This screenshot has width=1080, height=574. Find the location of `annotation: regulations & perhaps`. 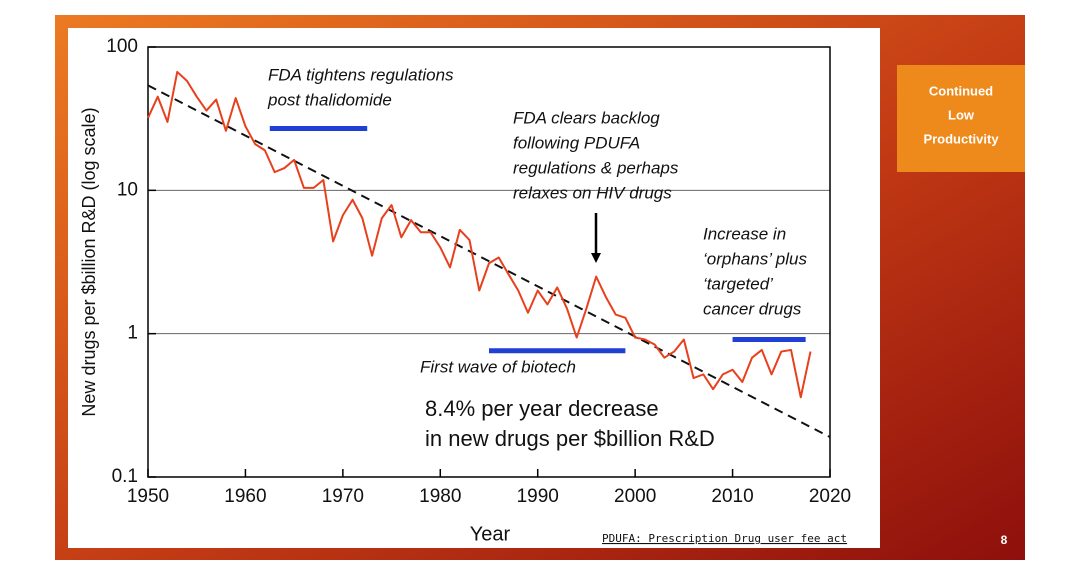

annotation: regulations & perhaps is located at coordinates (596, 167).